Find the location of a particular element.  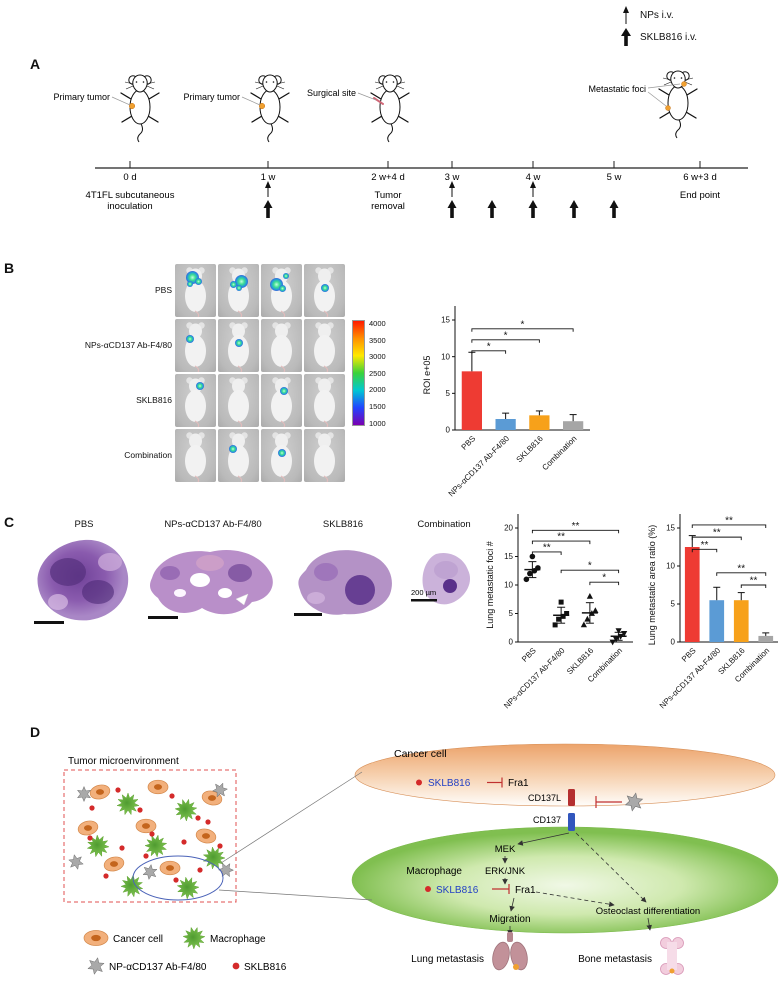

sig-label: * is located at coordinates (523, 324).